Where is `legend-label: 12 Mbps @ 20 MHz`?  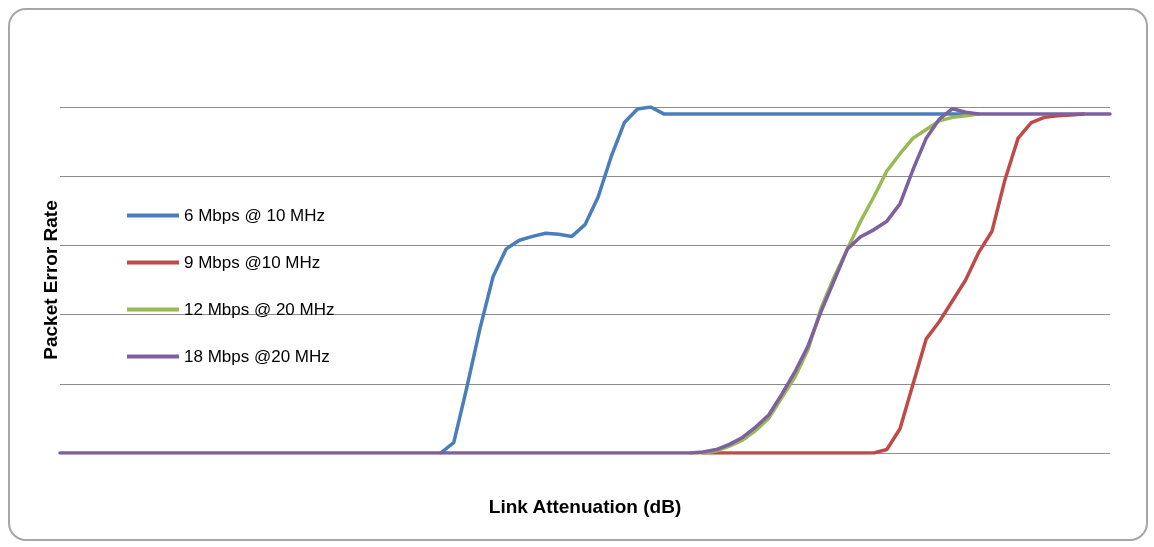 legend-label: 12 Mbps @ 20 MHz is located at coordinates (259, 309).